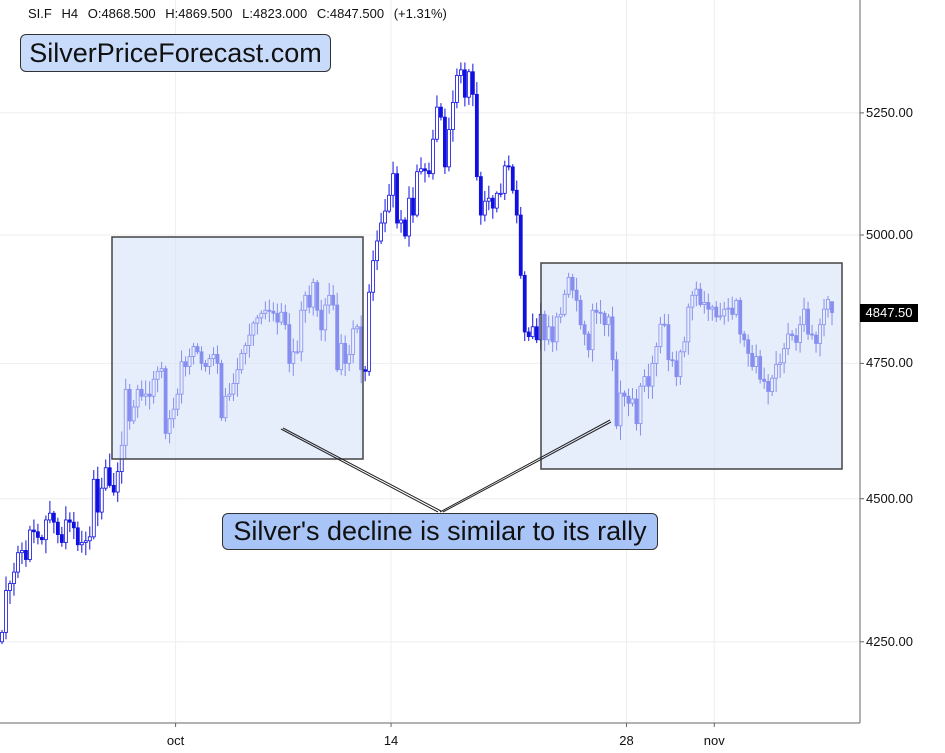  I want to click on site-logo-label: SilverPriceForecast.com, so click(175, 53).